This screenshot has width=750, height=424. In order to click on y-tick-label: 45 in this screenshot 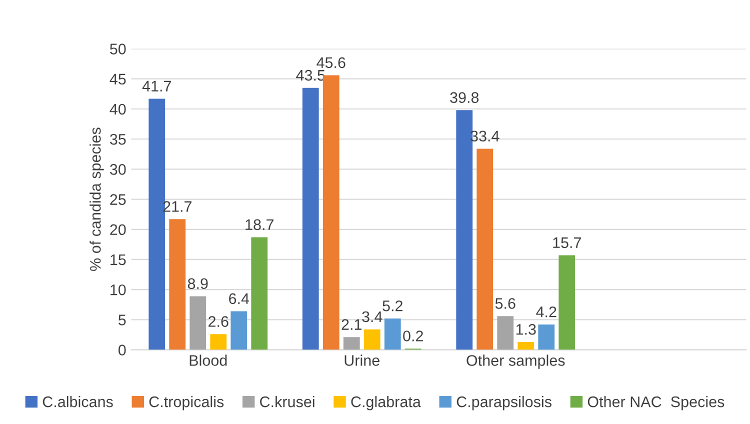, I will do `click(118, 79)`.